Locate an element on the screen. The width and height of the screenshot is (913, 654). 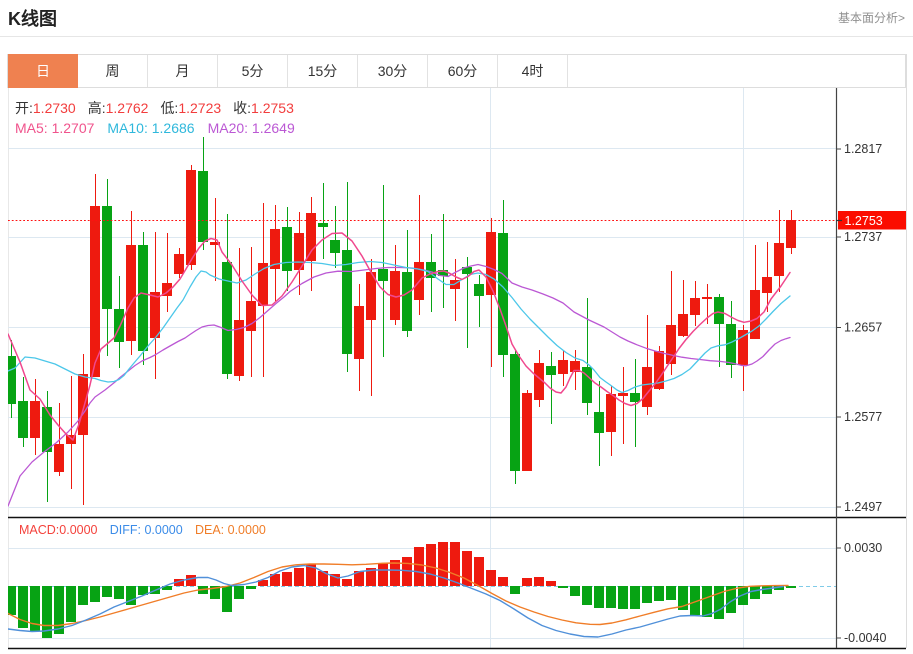
svg-text: 0.0030 is located at coordinates (863, 548).